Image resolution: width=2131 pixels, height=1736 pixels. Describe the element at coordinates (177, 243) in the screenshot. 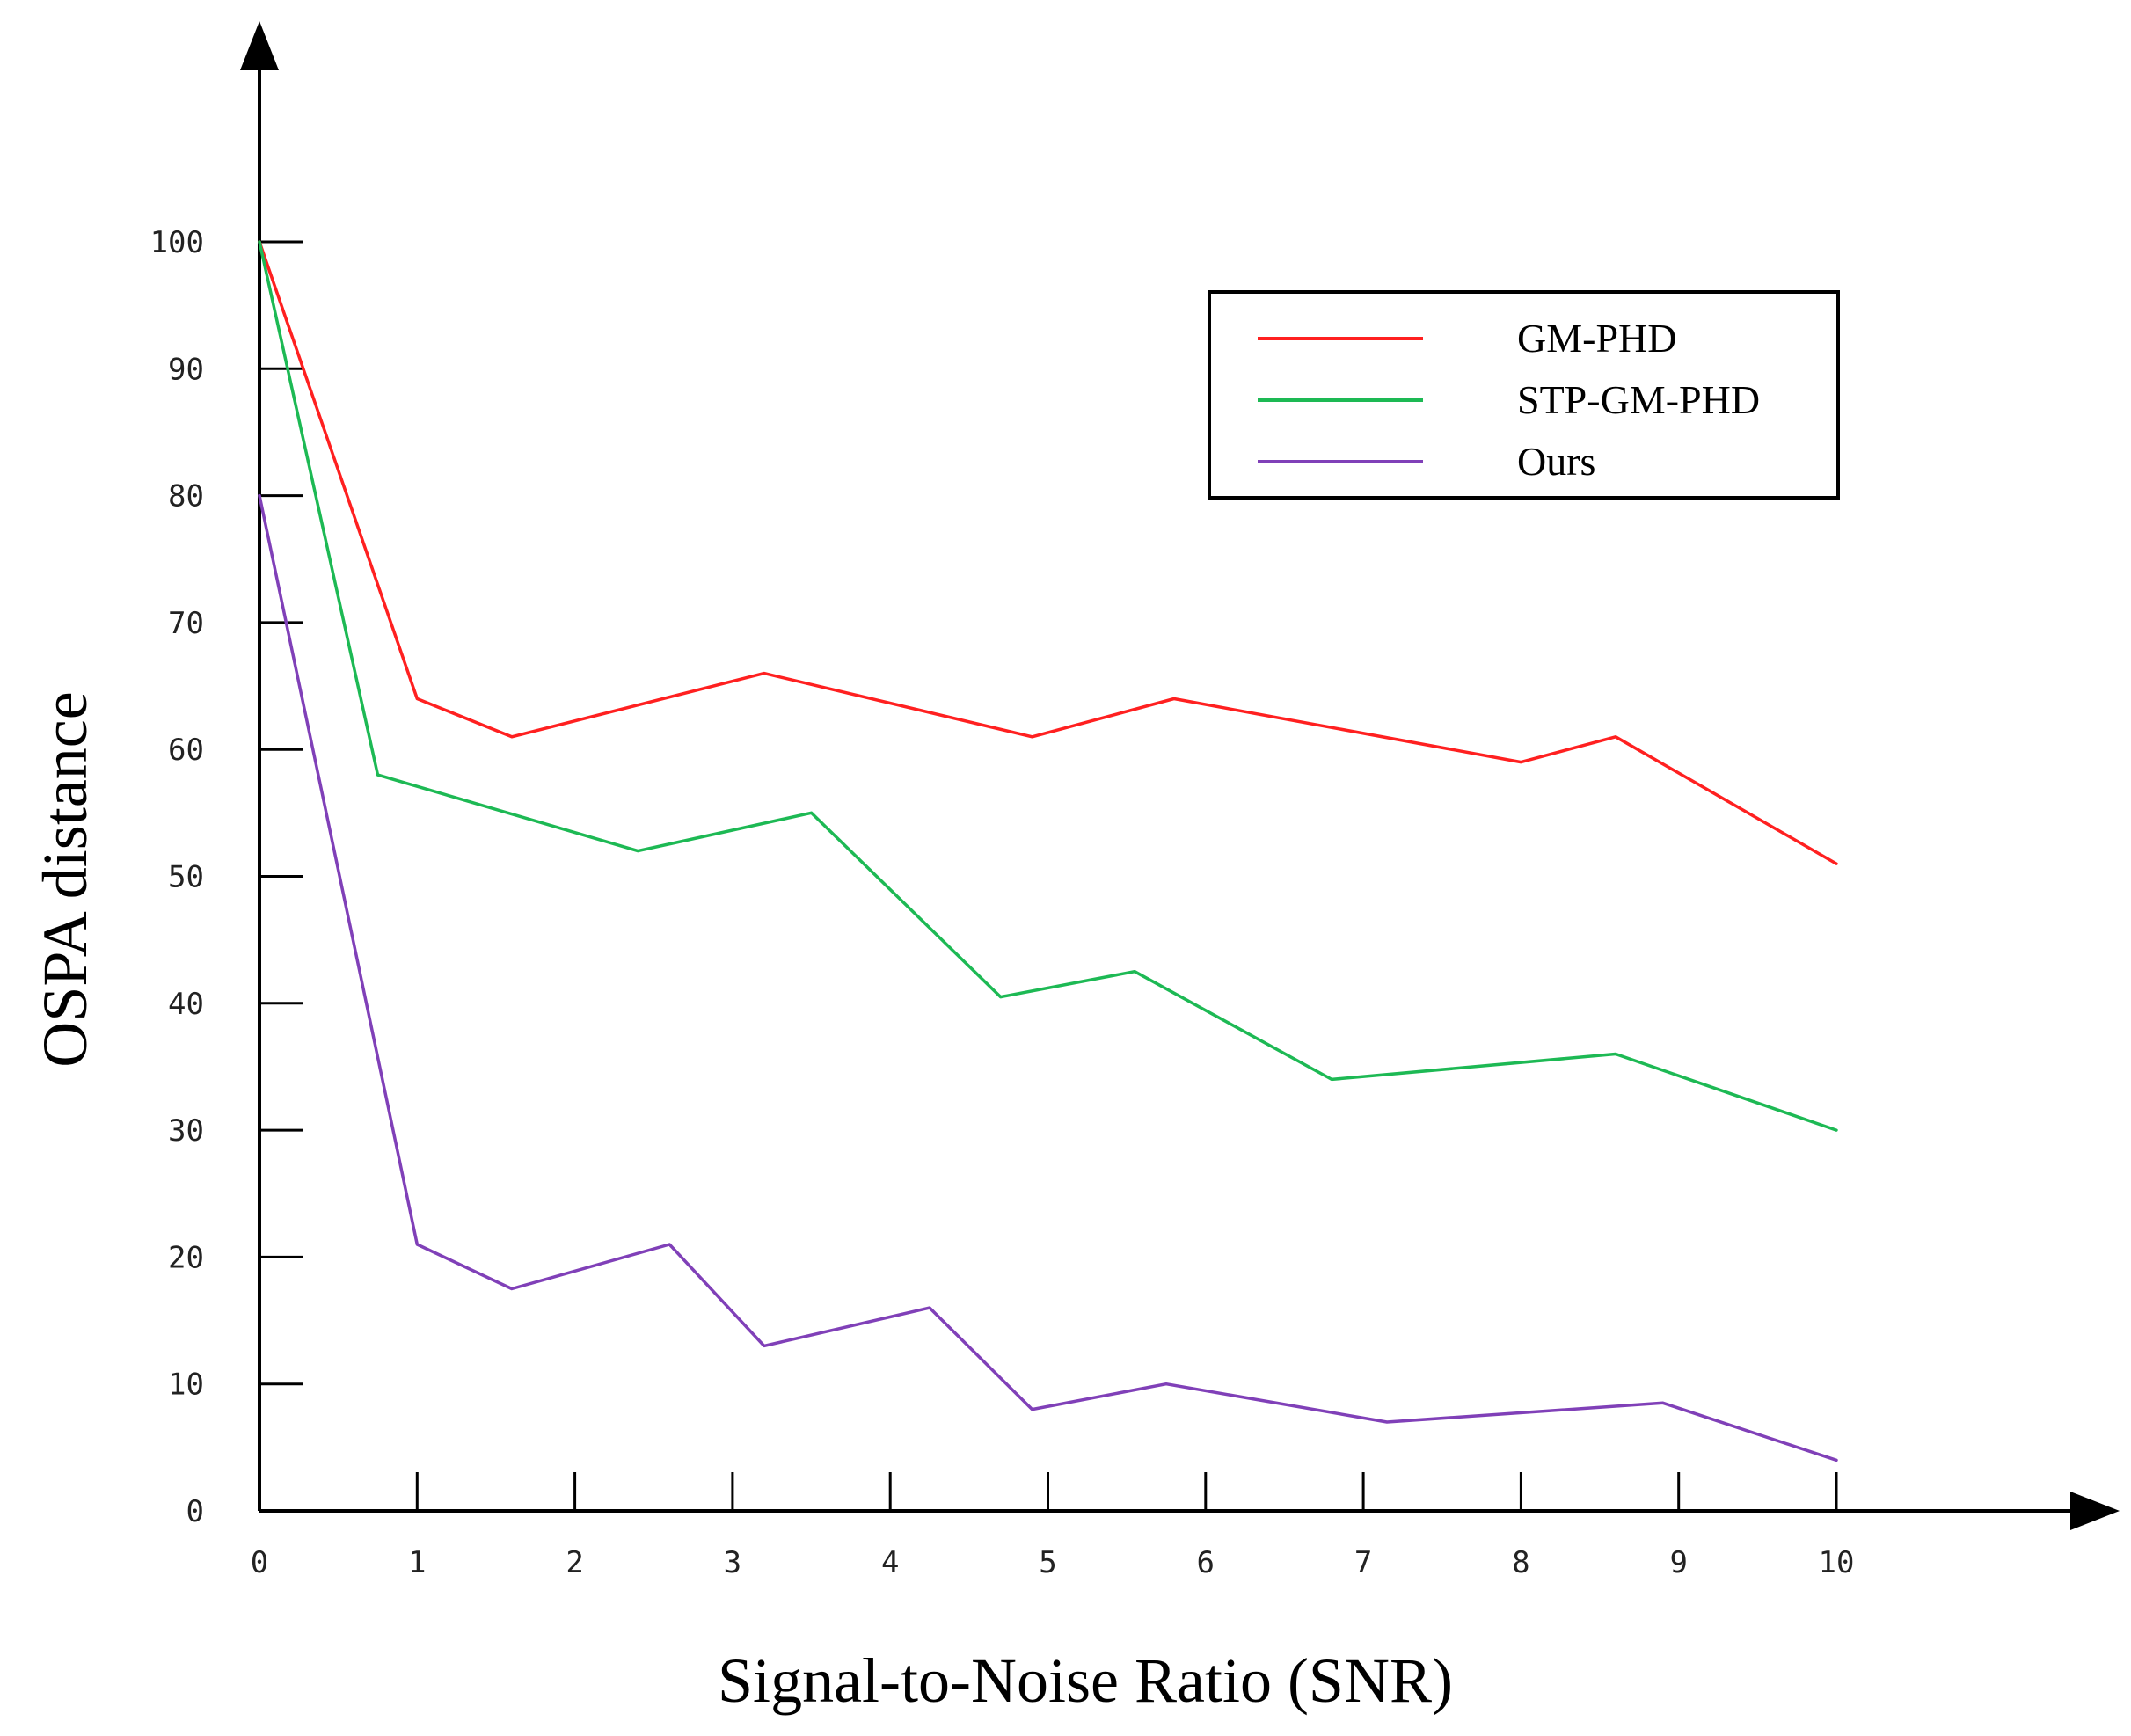

I see `y-tick-label: 100` at that location.